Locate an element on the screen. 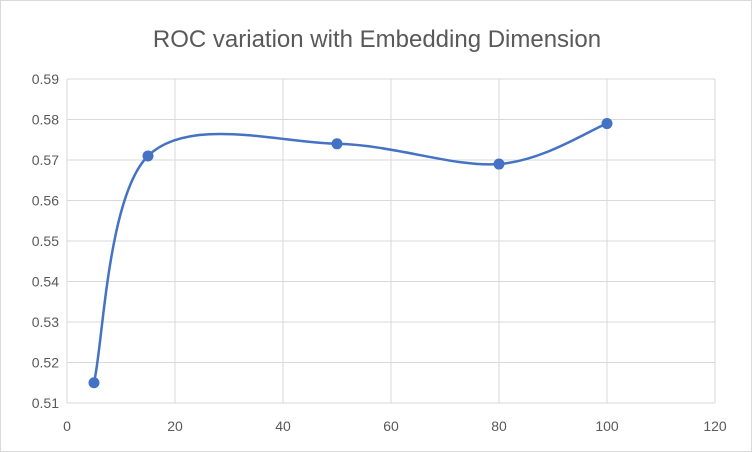  y-tick-label: 0.53 is located at coordinates (45, 322).